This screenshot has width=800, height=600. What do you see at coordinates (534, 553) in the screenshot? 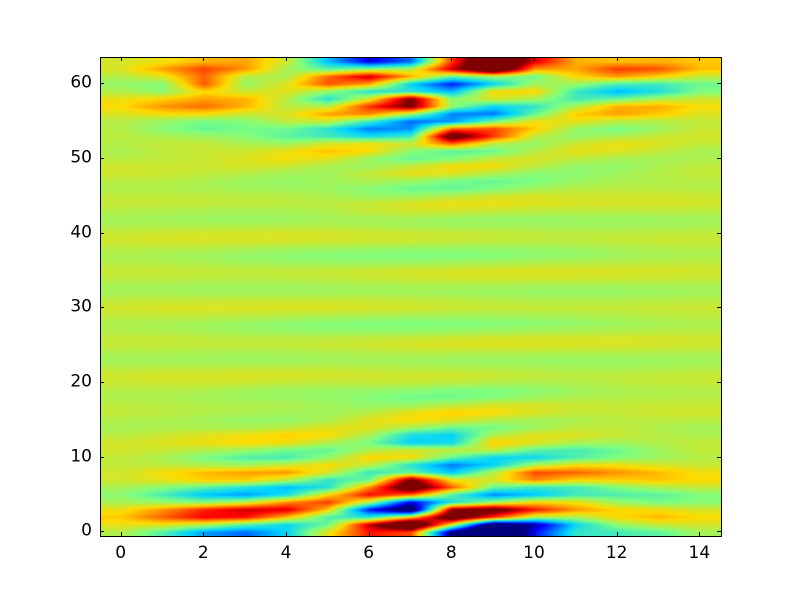
I see `x-tick-label: 10` at bounding box center [534, 553].